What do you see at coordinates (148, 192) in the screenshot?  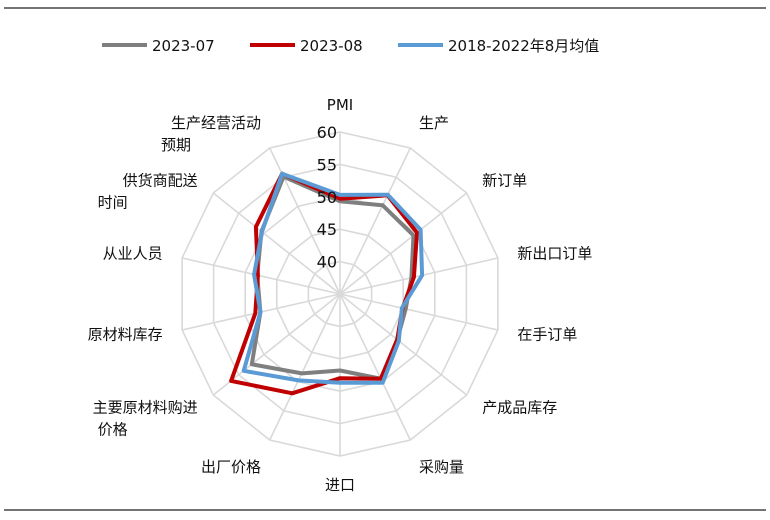 I see `axis-label: 供货商配送时间` at bounding box center [148, 192].